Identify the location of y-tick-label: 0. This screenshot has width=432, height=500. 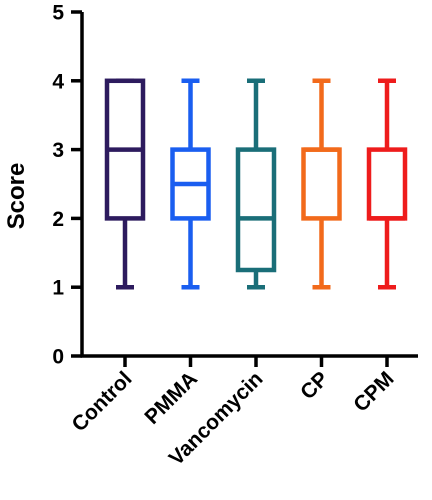
(58, 357).